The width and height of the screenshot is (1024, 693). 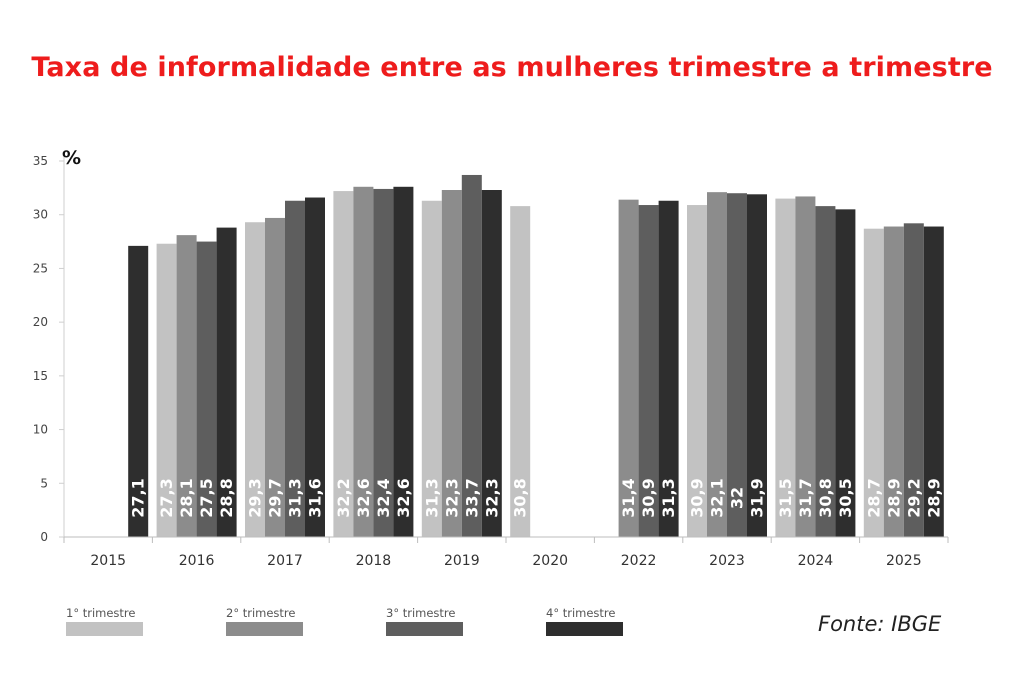 What do you see at coordinates (727, 561) in the screenshot?
I see `x-tick-label: 2023` at bounding box center [727, 561].